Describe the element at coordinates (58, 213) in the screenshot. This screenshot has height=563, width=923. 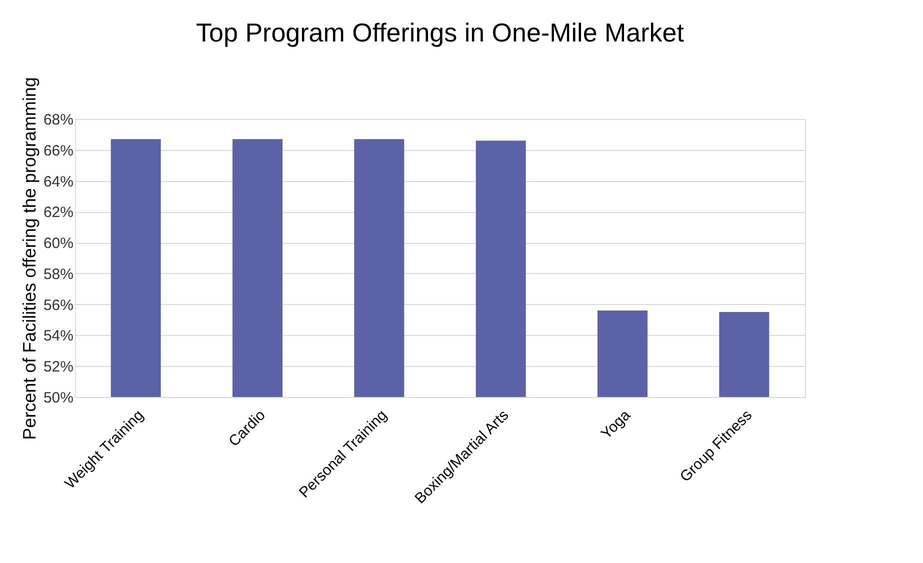
I see `y-tick-label: 62%` at that location.